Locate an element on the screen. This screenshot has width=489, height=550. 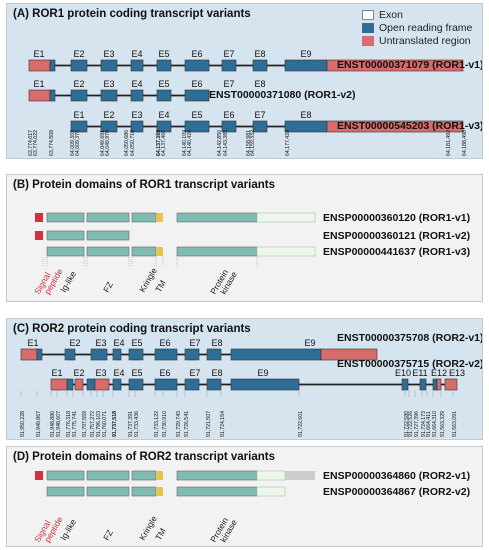
genomic-coordinate: 91,757,272 is located at coordinates (93, 424).